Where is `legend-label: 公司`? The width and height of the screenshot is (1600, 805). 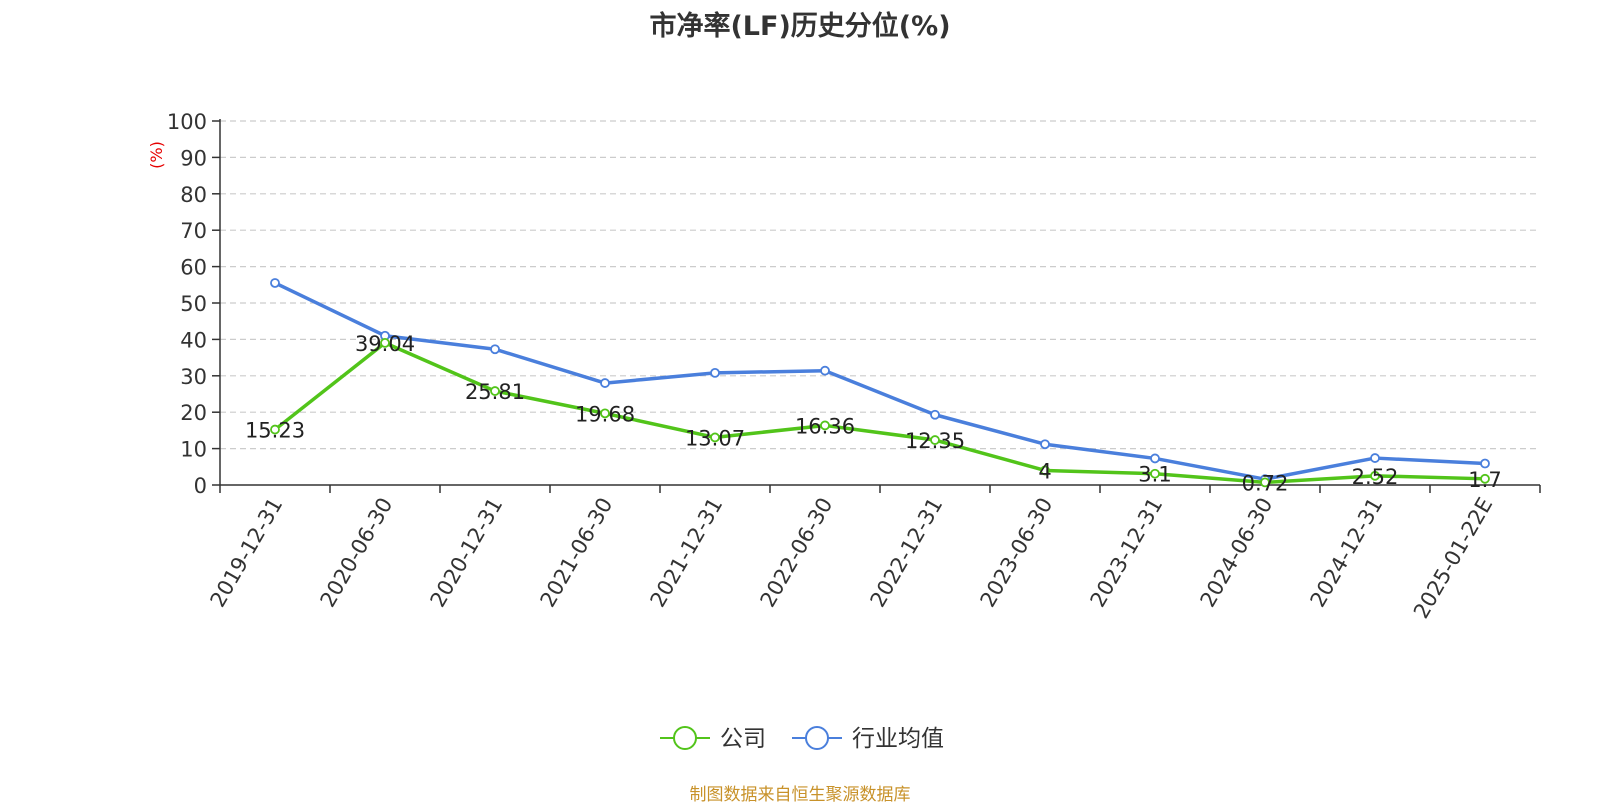
legend-label: 公司 is located at coordinates (743, 739).